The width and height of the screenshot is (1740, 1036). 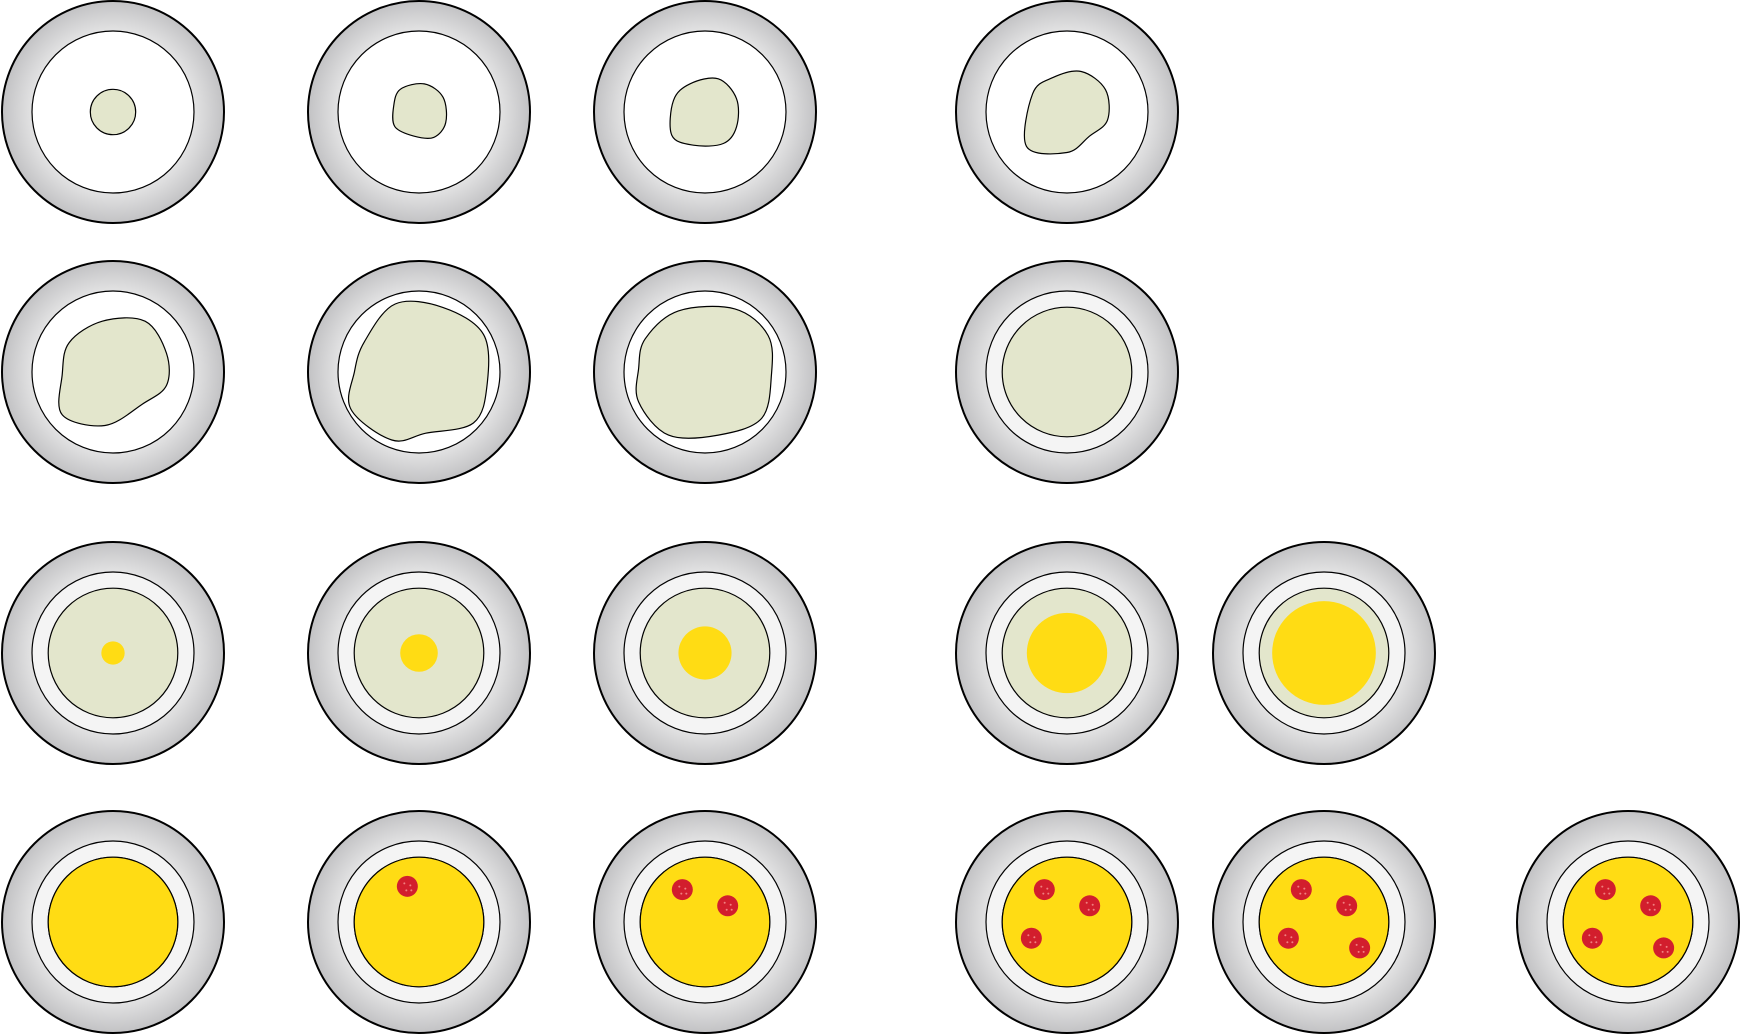 I want to click on plate-r3c5, so click(x=1324, y=653).